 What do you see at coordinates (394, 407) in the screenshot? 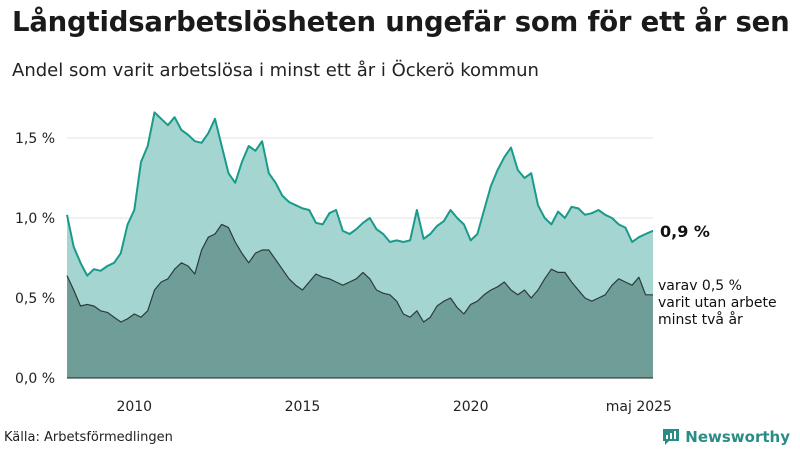
I see `x-axis-ticks: 2010 2015 2020 maj 2025` at bounding box center [394, 407].